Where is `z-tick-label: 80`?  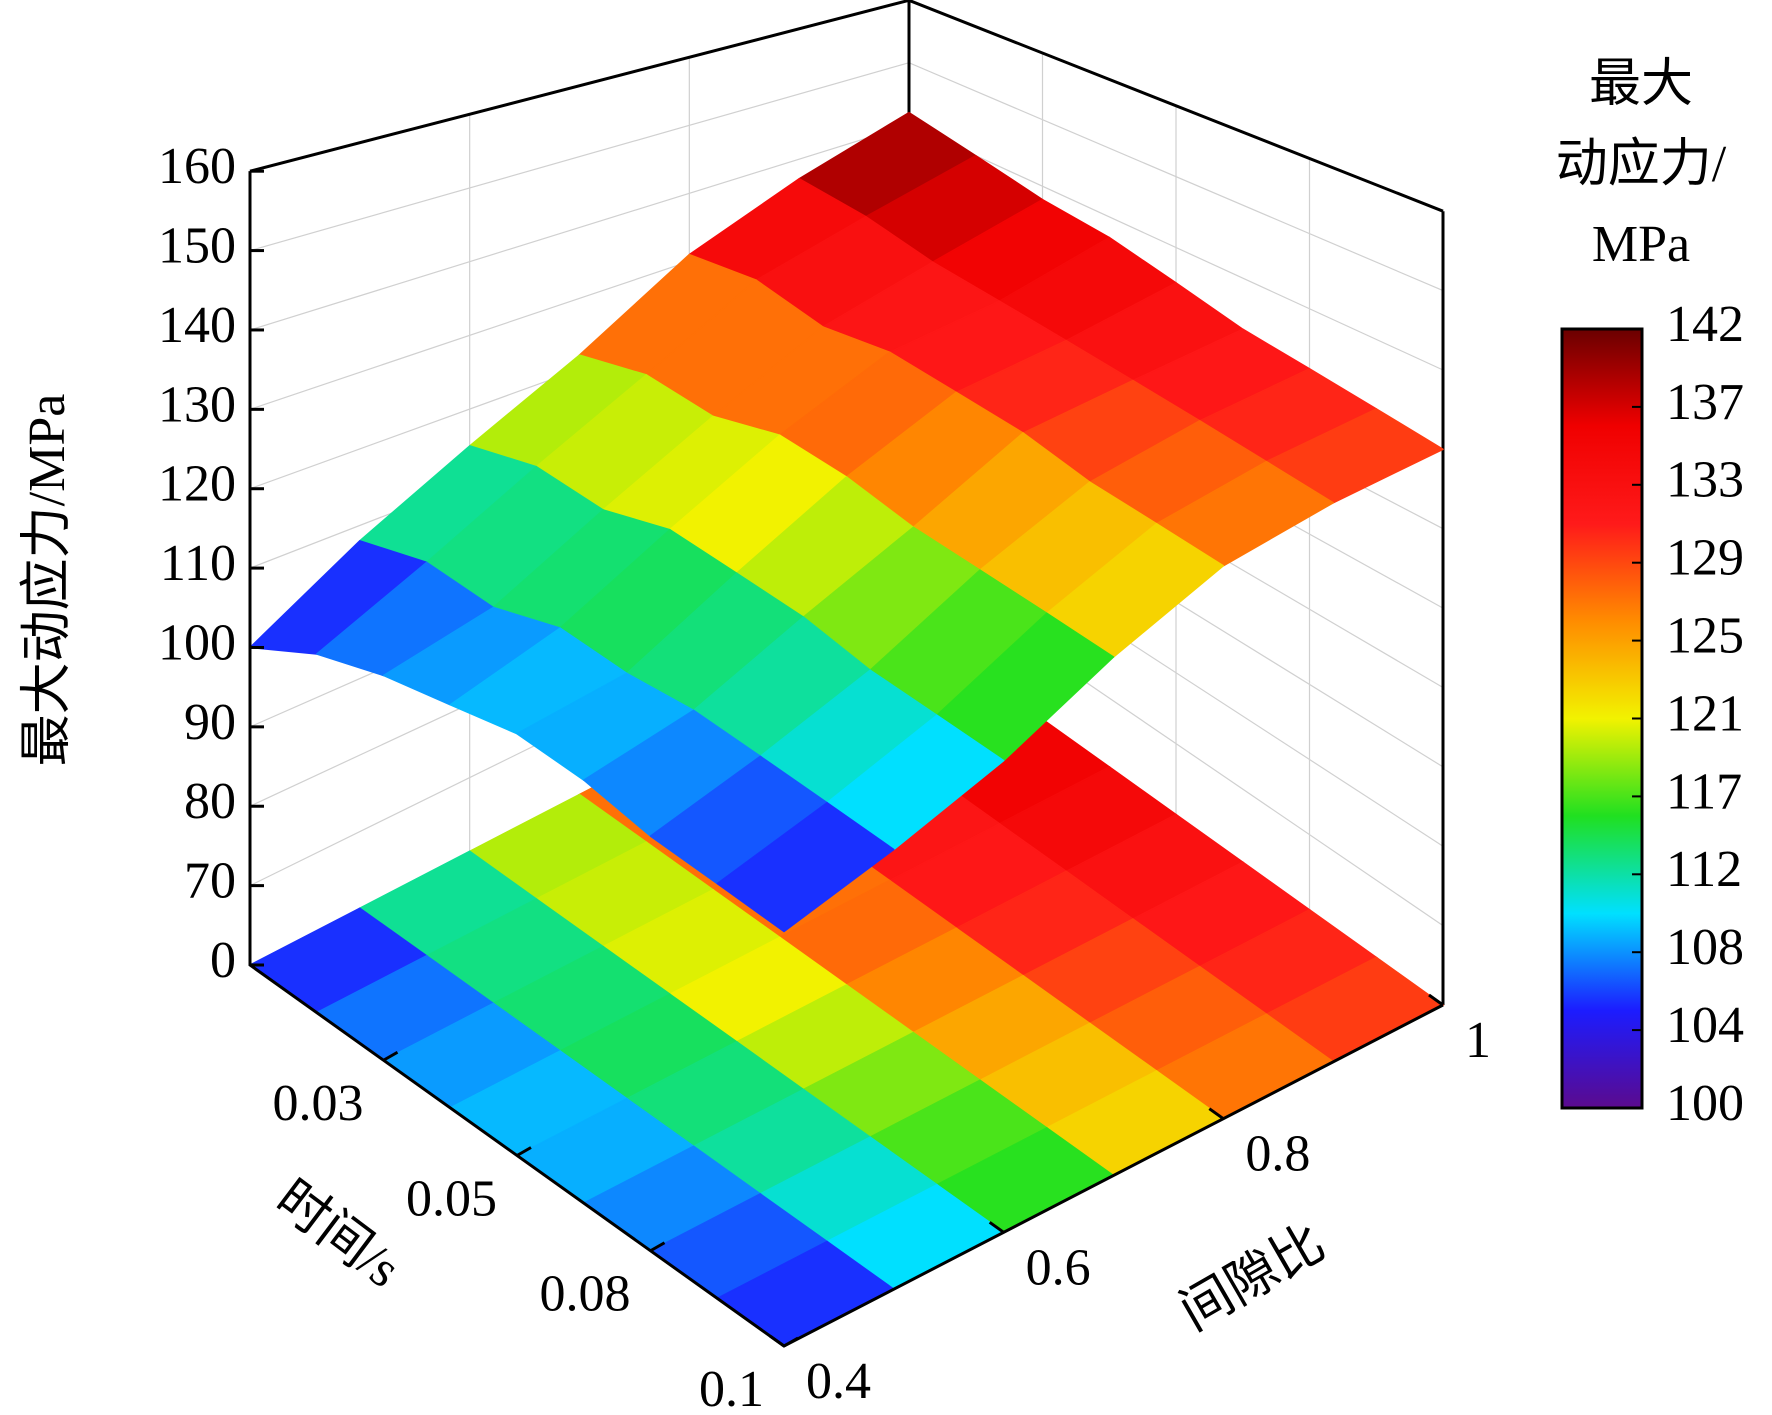
z-tick-label: 80 is located at coordinates (210, 801).